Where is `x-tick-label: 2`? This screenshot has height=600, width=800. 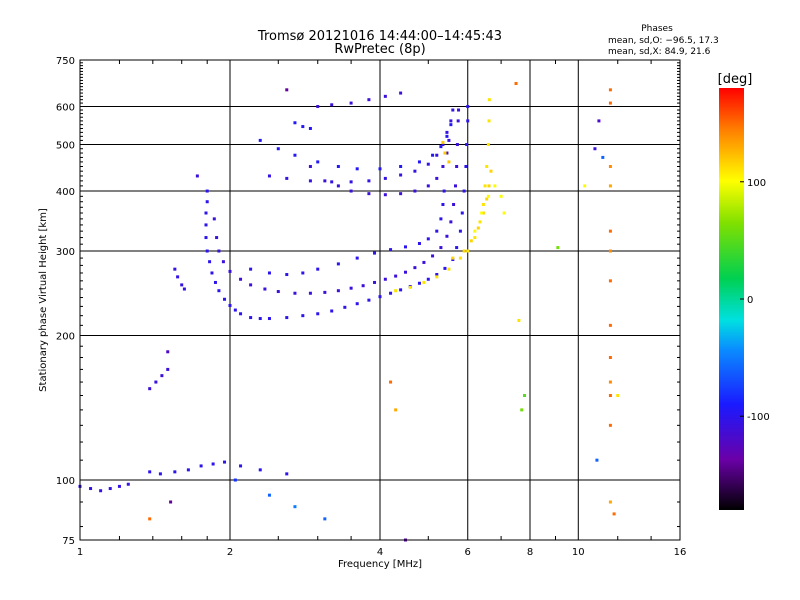
x-tick-label: 2 is located at coordinates (230, 552).